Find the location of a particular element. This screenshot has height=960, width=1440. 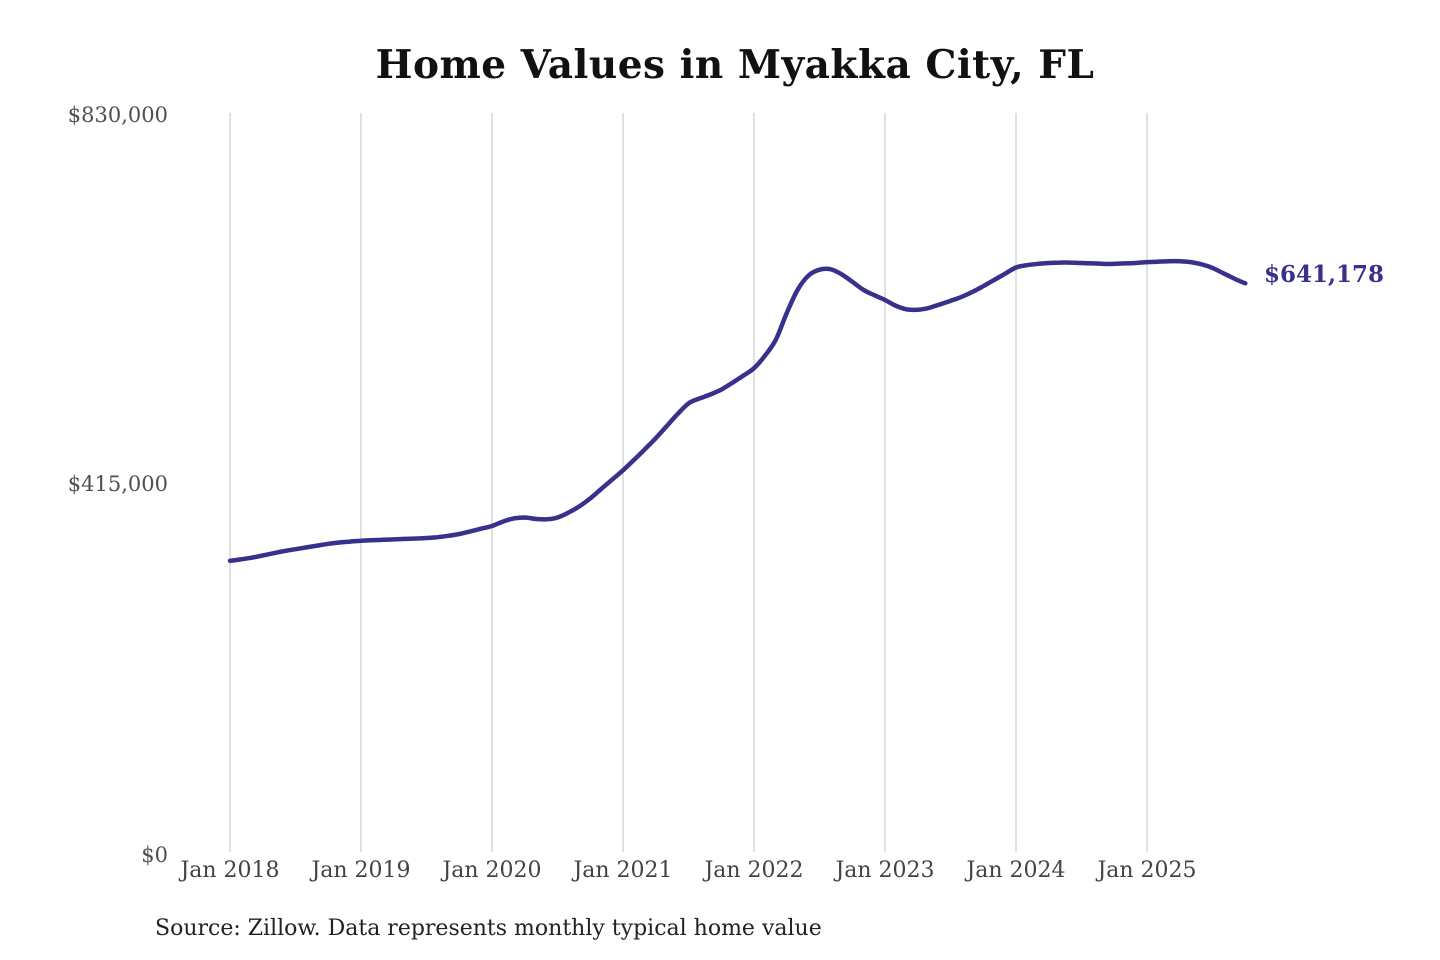

x-tick-jan-2025: Jan 2025 is located at coordinates (1147, 870).